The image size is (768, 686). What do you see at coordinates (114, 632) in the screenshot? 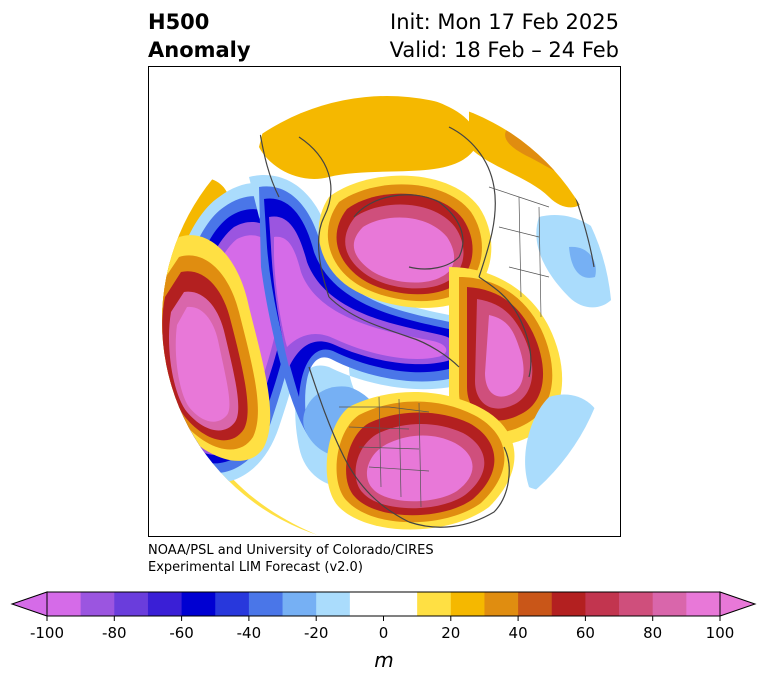
I see `colorbar-tick-label: -80` at bounding box center [114, 632].